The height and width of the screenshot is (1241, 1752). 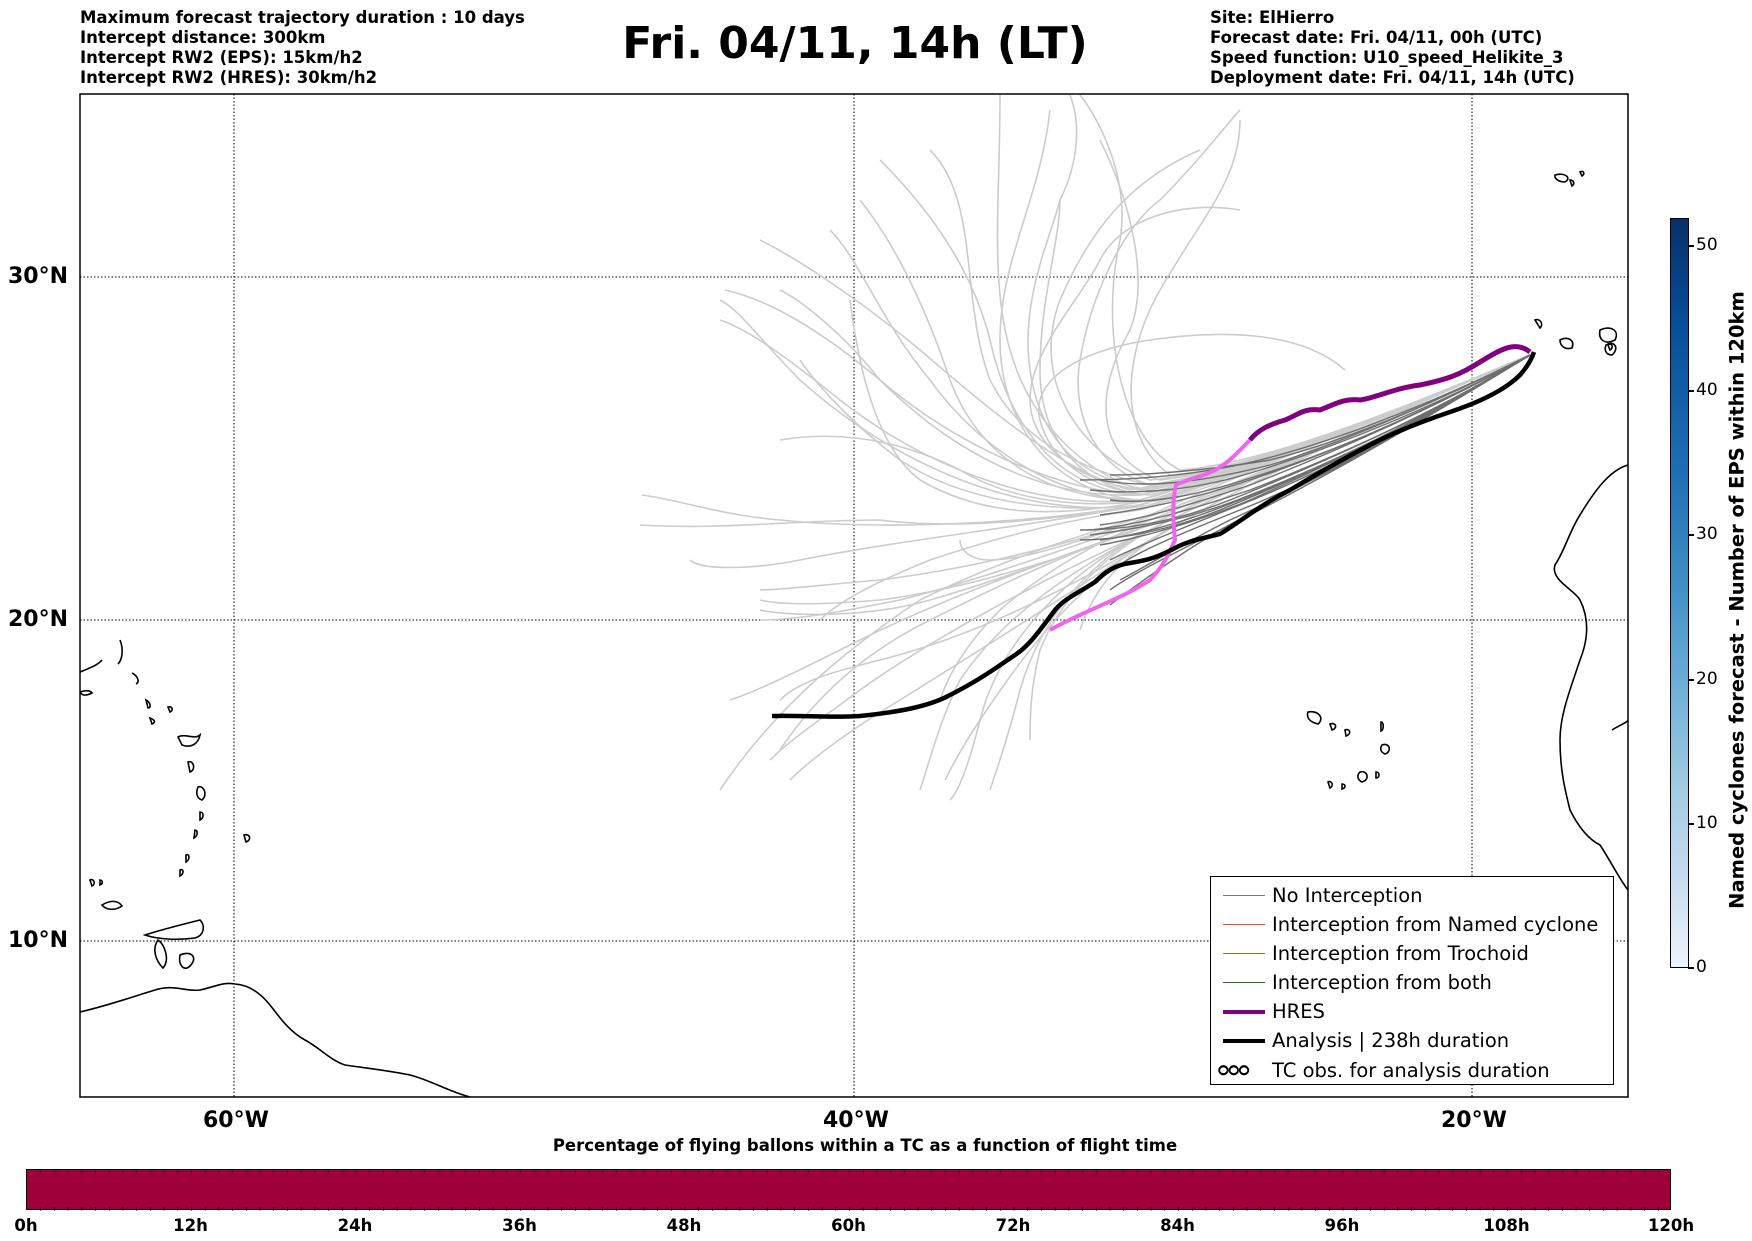 I want to click on header-right-line: Site: ElHierro, so click(x=1272, y=17).